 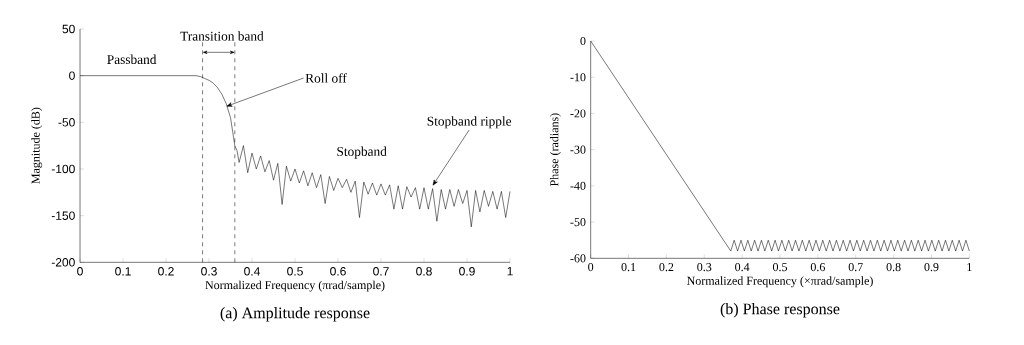 I want to click on y-tick-label: -40, so click(x=578, y=185).